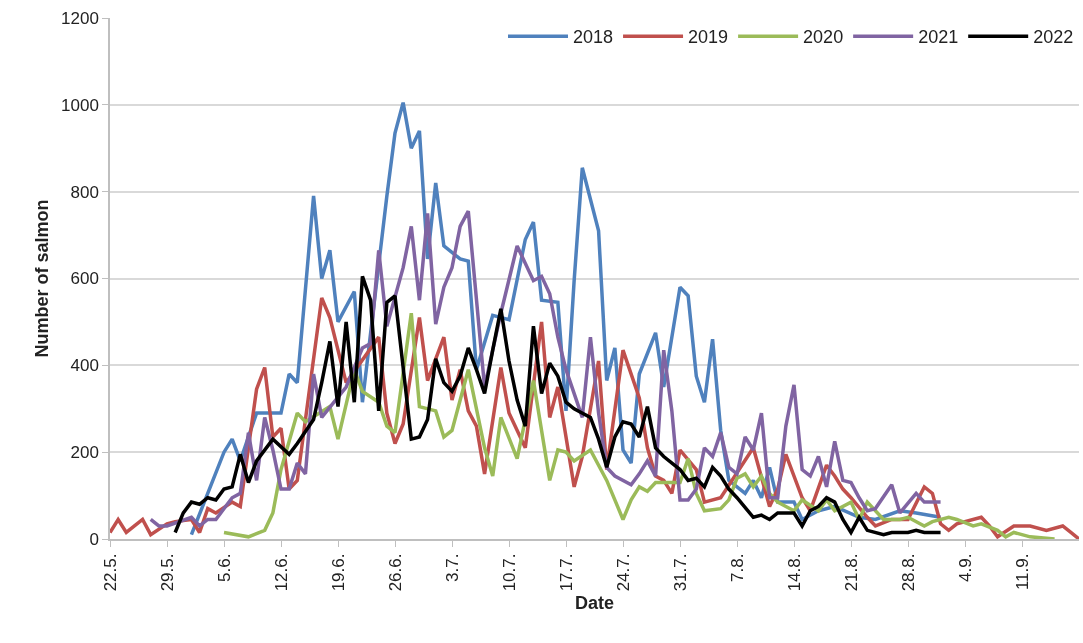  Describe the element at coordinates (110, 572) in the screenshot. I see `x-tick-label: 22.5.` at that location.